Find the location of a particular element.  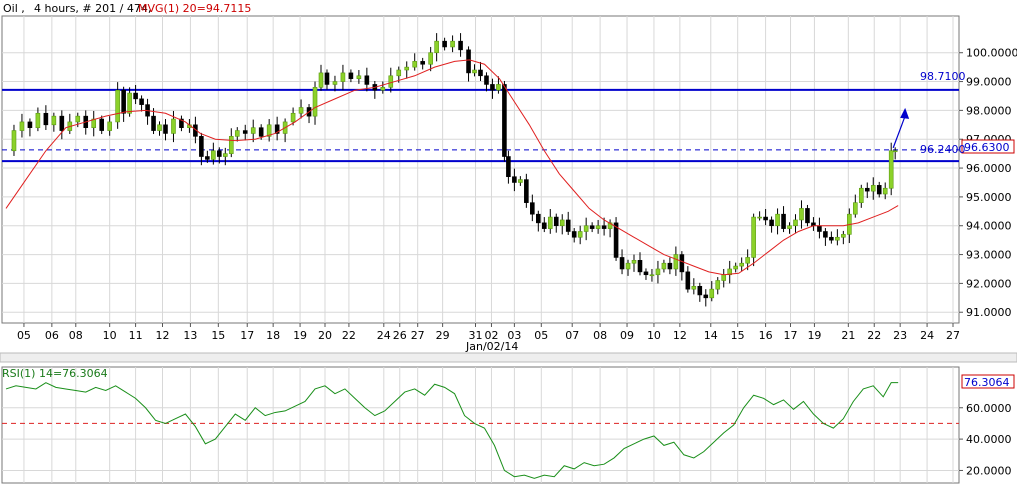

x-tick-label: 27 is located at coordinates (418, 335).